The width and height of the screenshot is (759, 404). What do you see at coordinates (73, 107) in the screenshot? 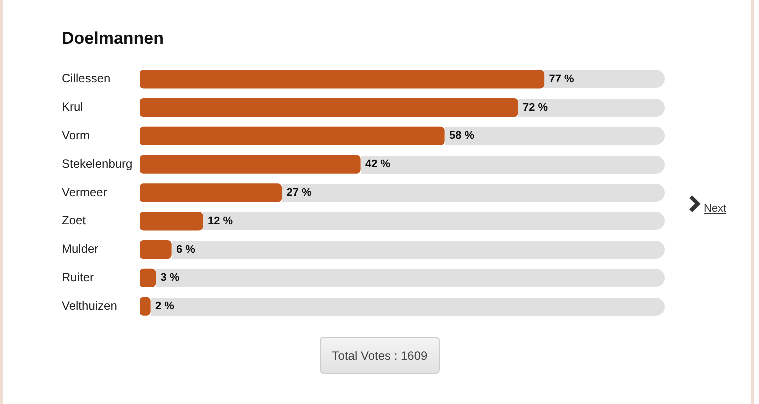
I see `y-tick-label: Krul` at bounding box center [73, 107].